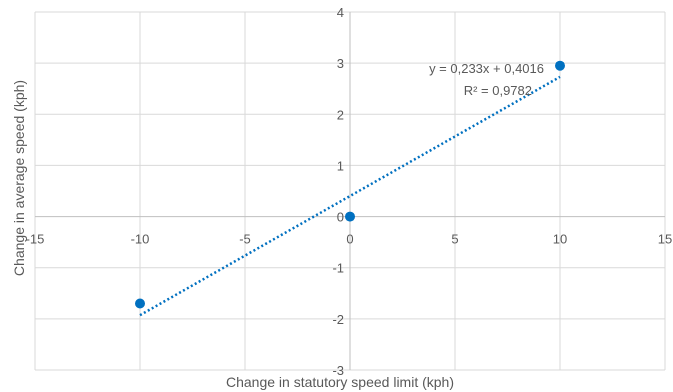 The height and width of the screenshot is (392, 673). I want to click on y-tick-label: -2, so click(338, 319).